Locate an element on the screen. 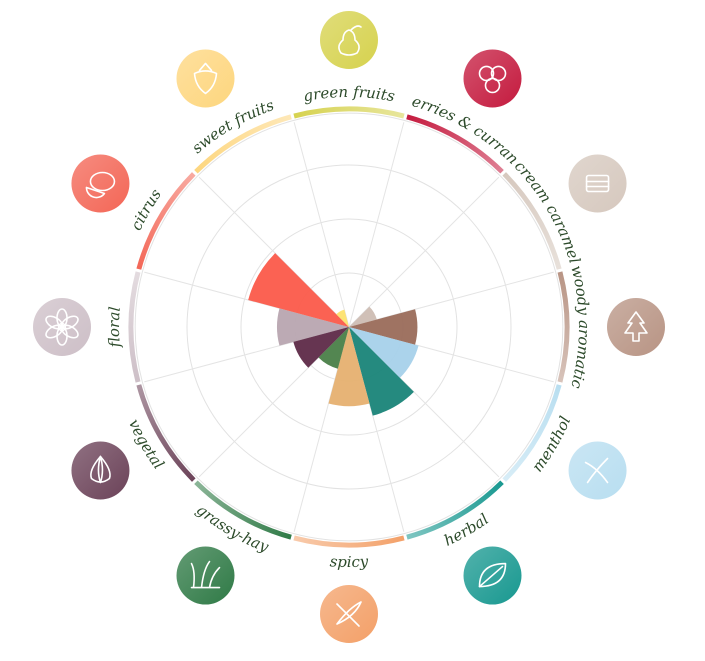 This screenshot has width=705, height=661. chili-icon is located at coordinates (349, 614).